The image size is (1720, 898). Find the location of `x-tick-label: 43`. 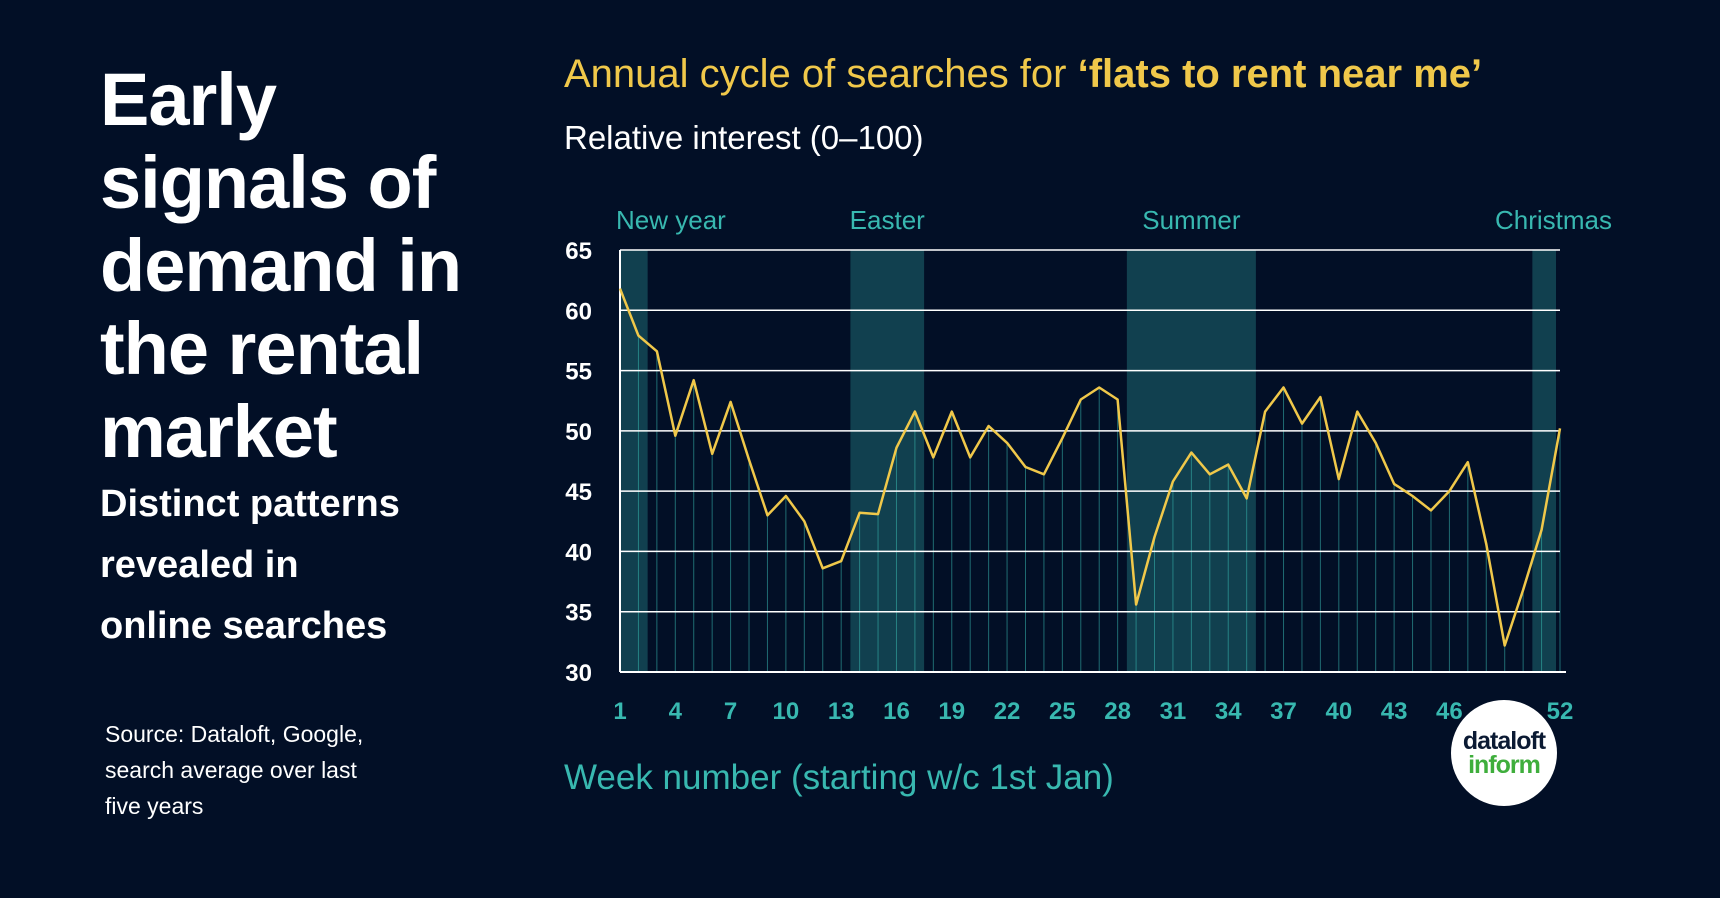

x-tick-label: 43 is located at coordinates (1394, 711).